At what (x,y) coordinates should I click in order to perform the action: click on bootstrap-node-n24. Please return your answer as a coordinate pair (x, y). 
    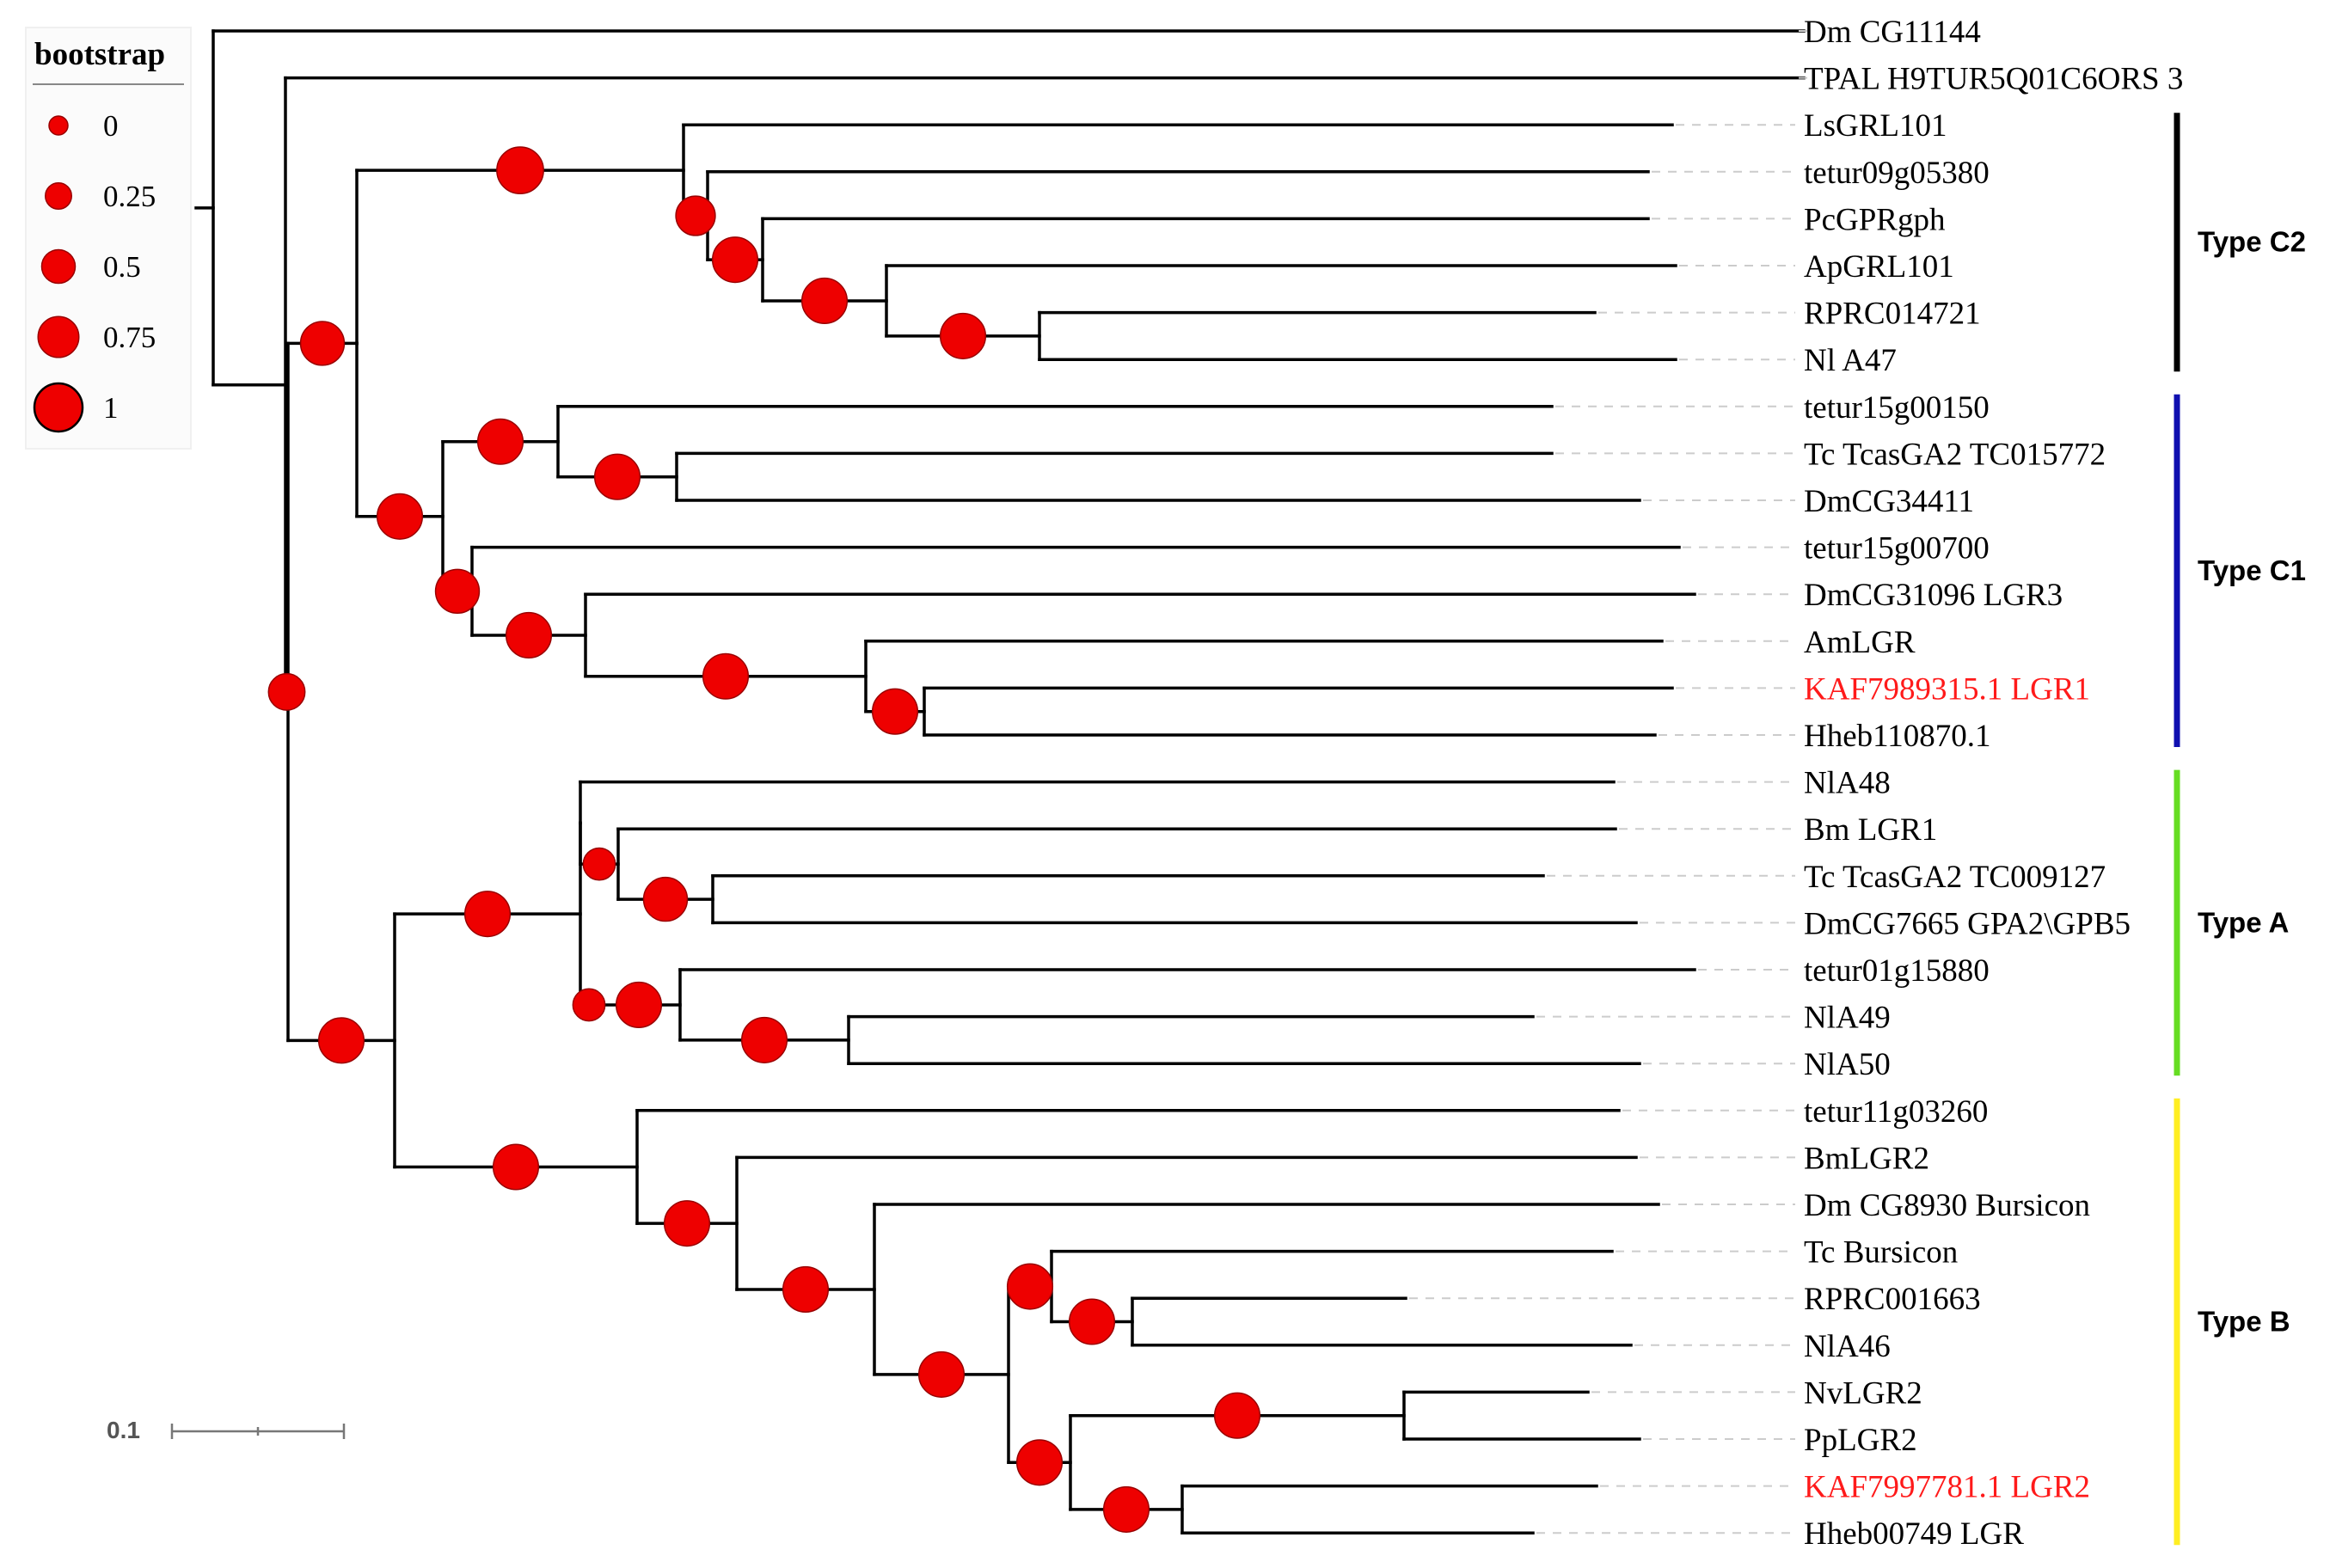
    Looking at the image, I should click on (764, 1039).